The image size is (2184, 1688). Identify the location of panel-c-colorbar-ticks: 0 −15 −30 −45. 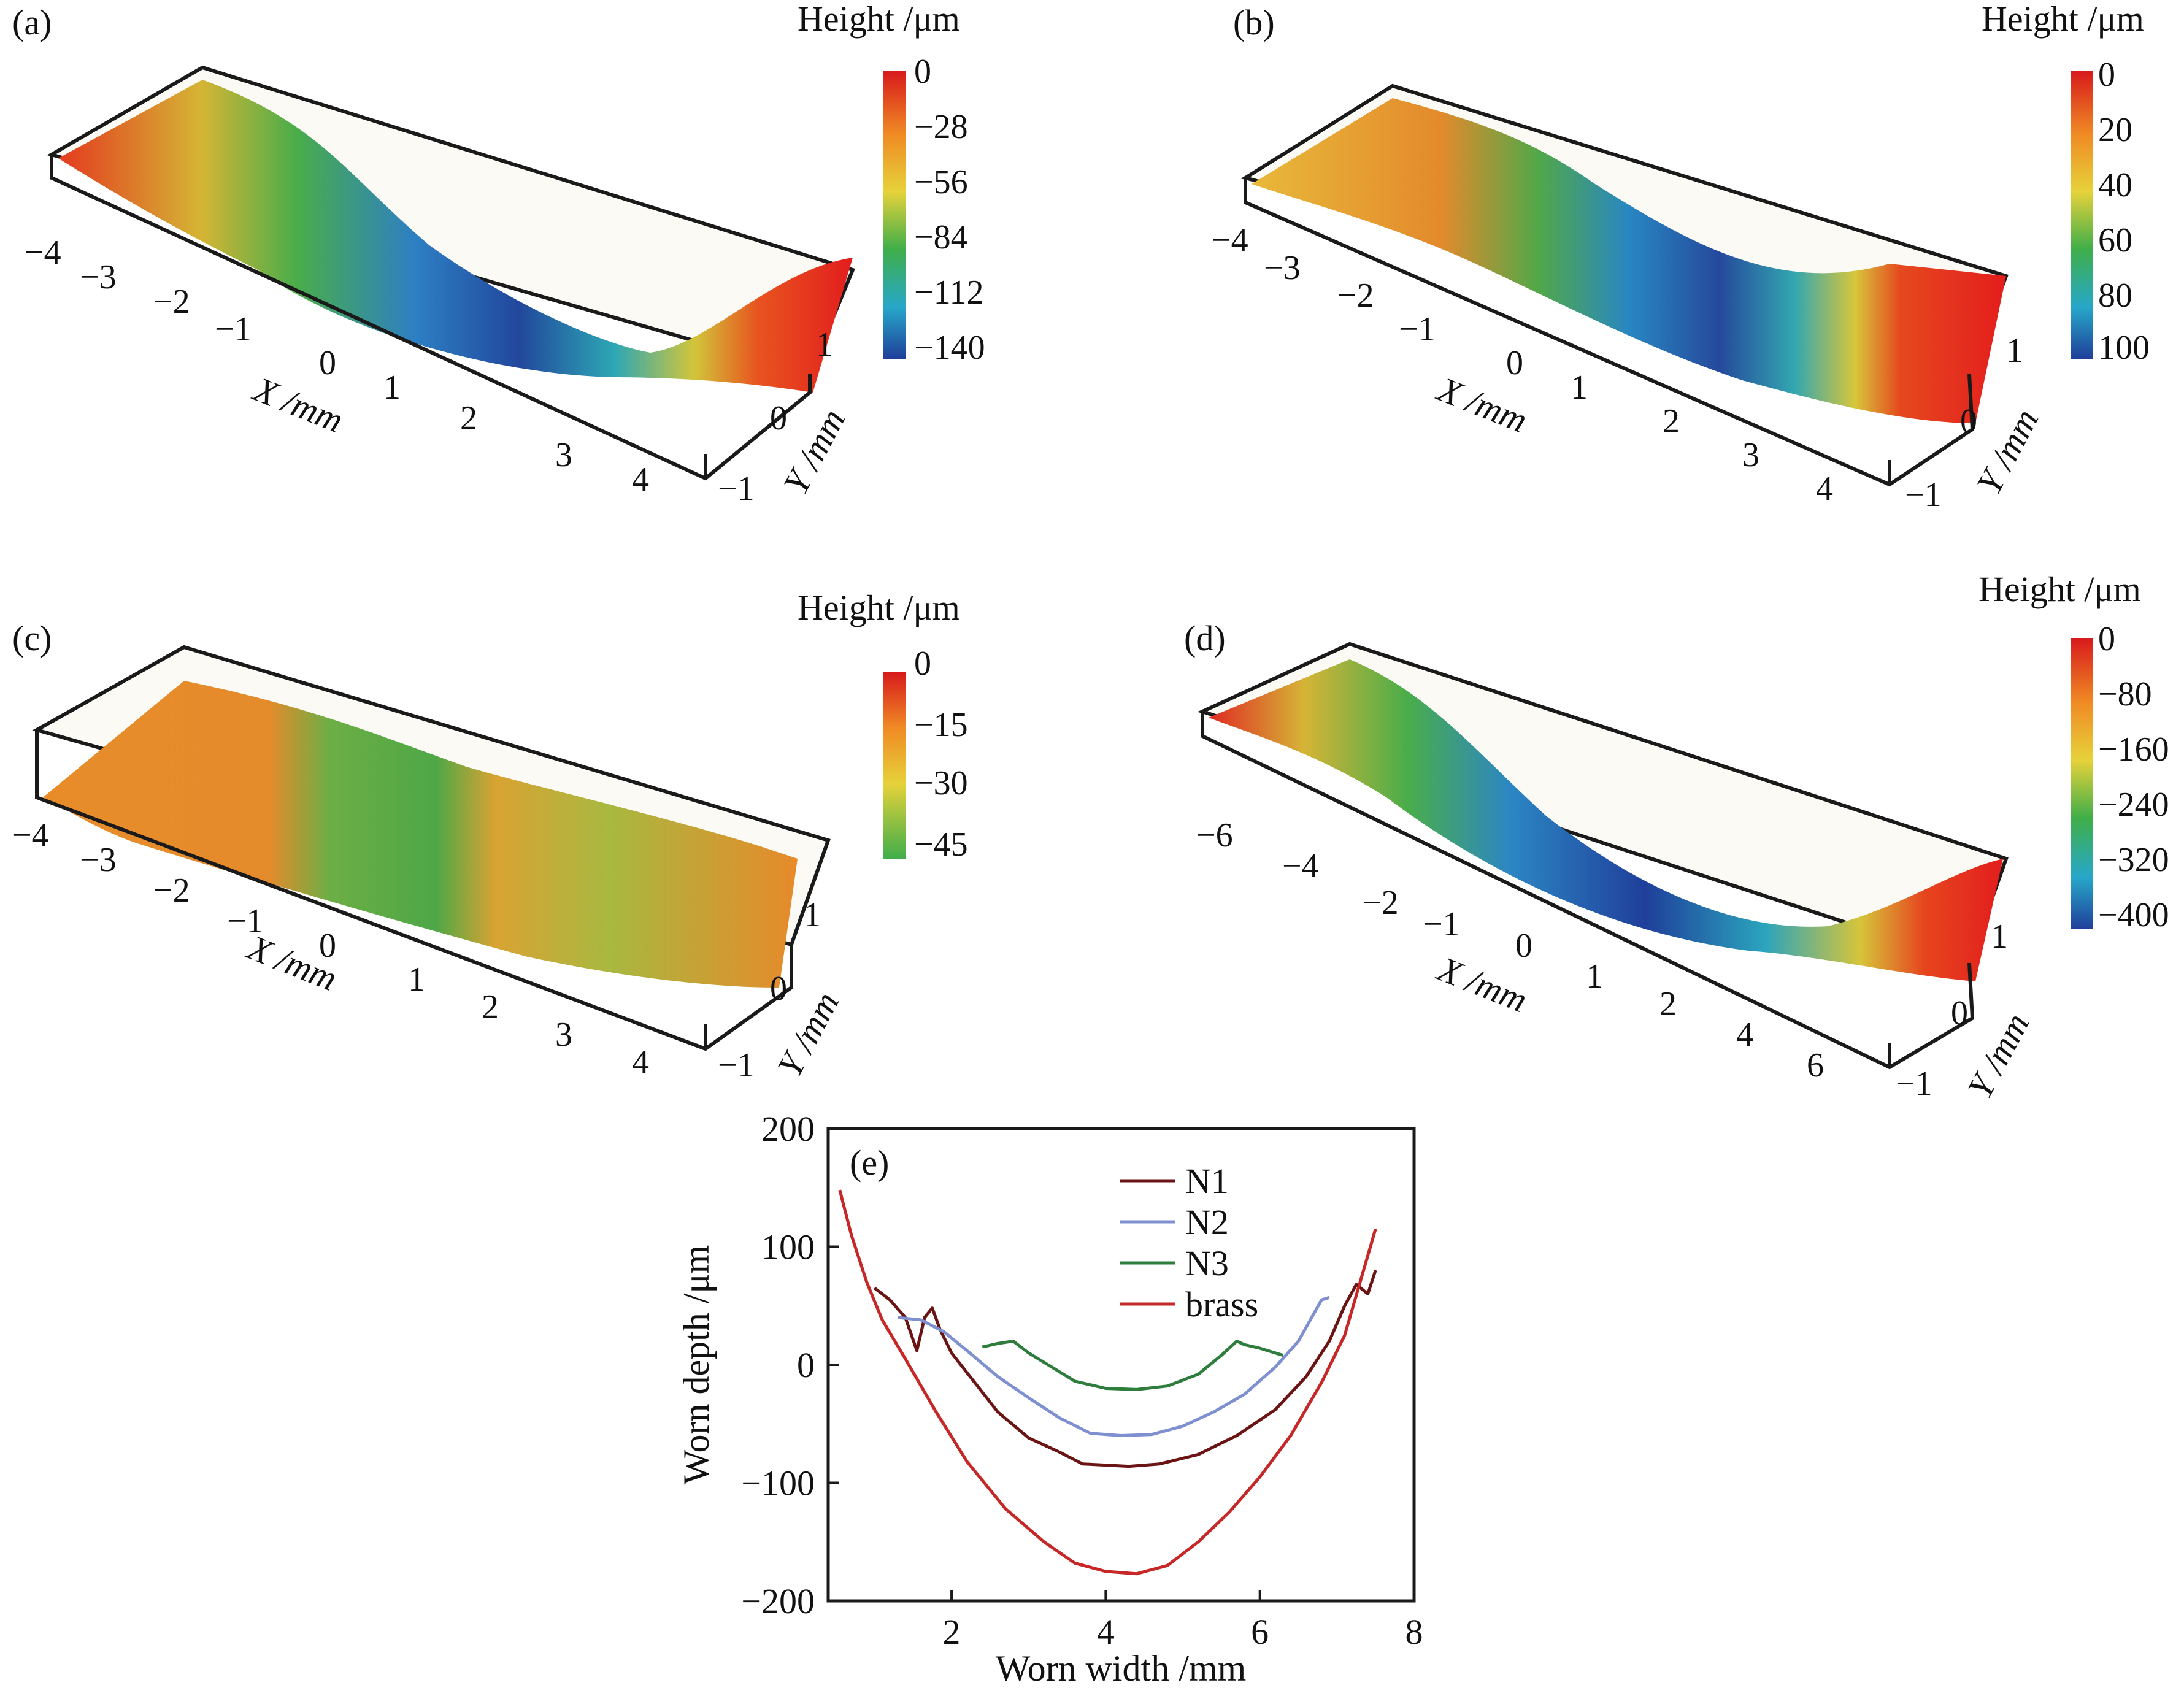
(941, 754).